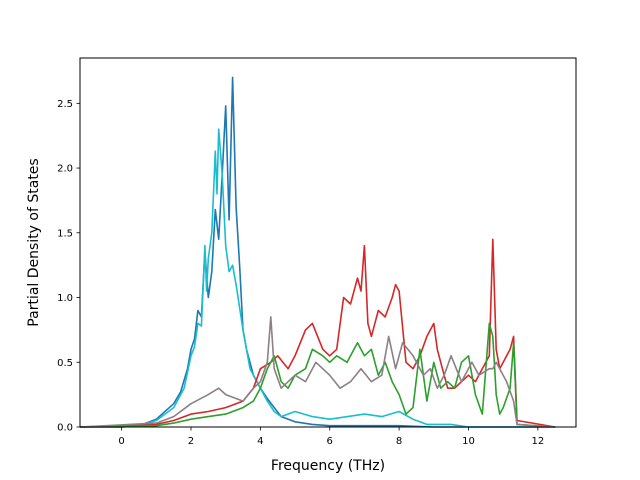  Describe the element at coordinates (65, 169) in the screenshot. I see `y-tick-label: 2.0` at that location.